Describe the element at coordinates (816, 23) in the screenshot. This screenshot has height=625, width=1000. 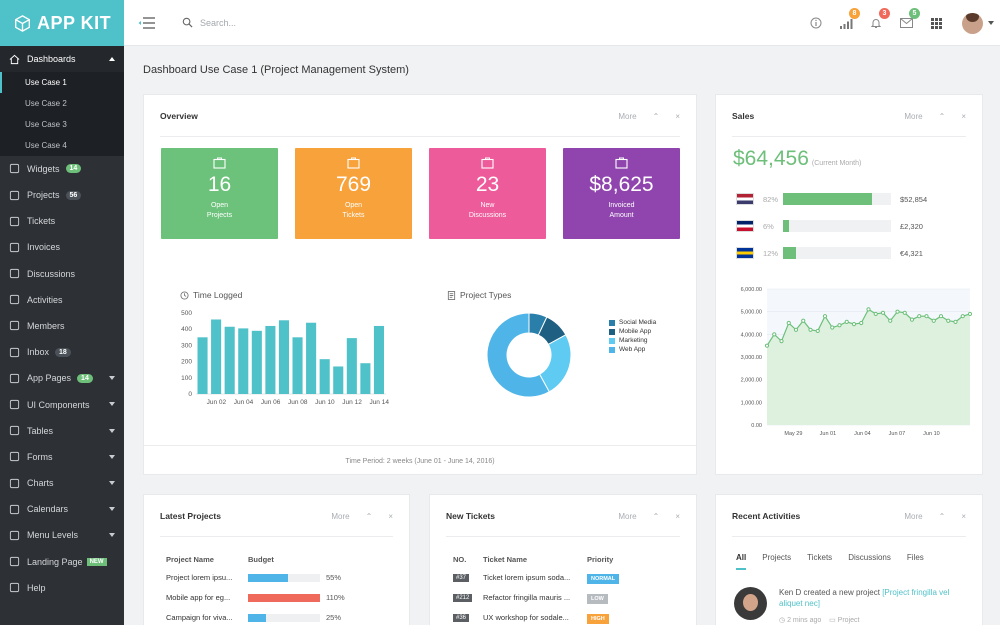
I see `info-button` at that location.